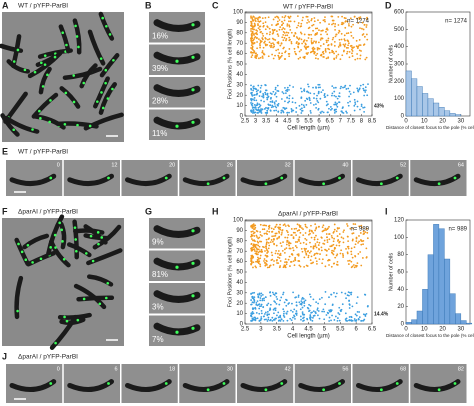 This screenshot has height=406, width=474. What do you see at coordinates (158, 242) in the screenshot?
I see `percentage: 9%` at bounding box center [158, 242].